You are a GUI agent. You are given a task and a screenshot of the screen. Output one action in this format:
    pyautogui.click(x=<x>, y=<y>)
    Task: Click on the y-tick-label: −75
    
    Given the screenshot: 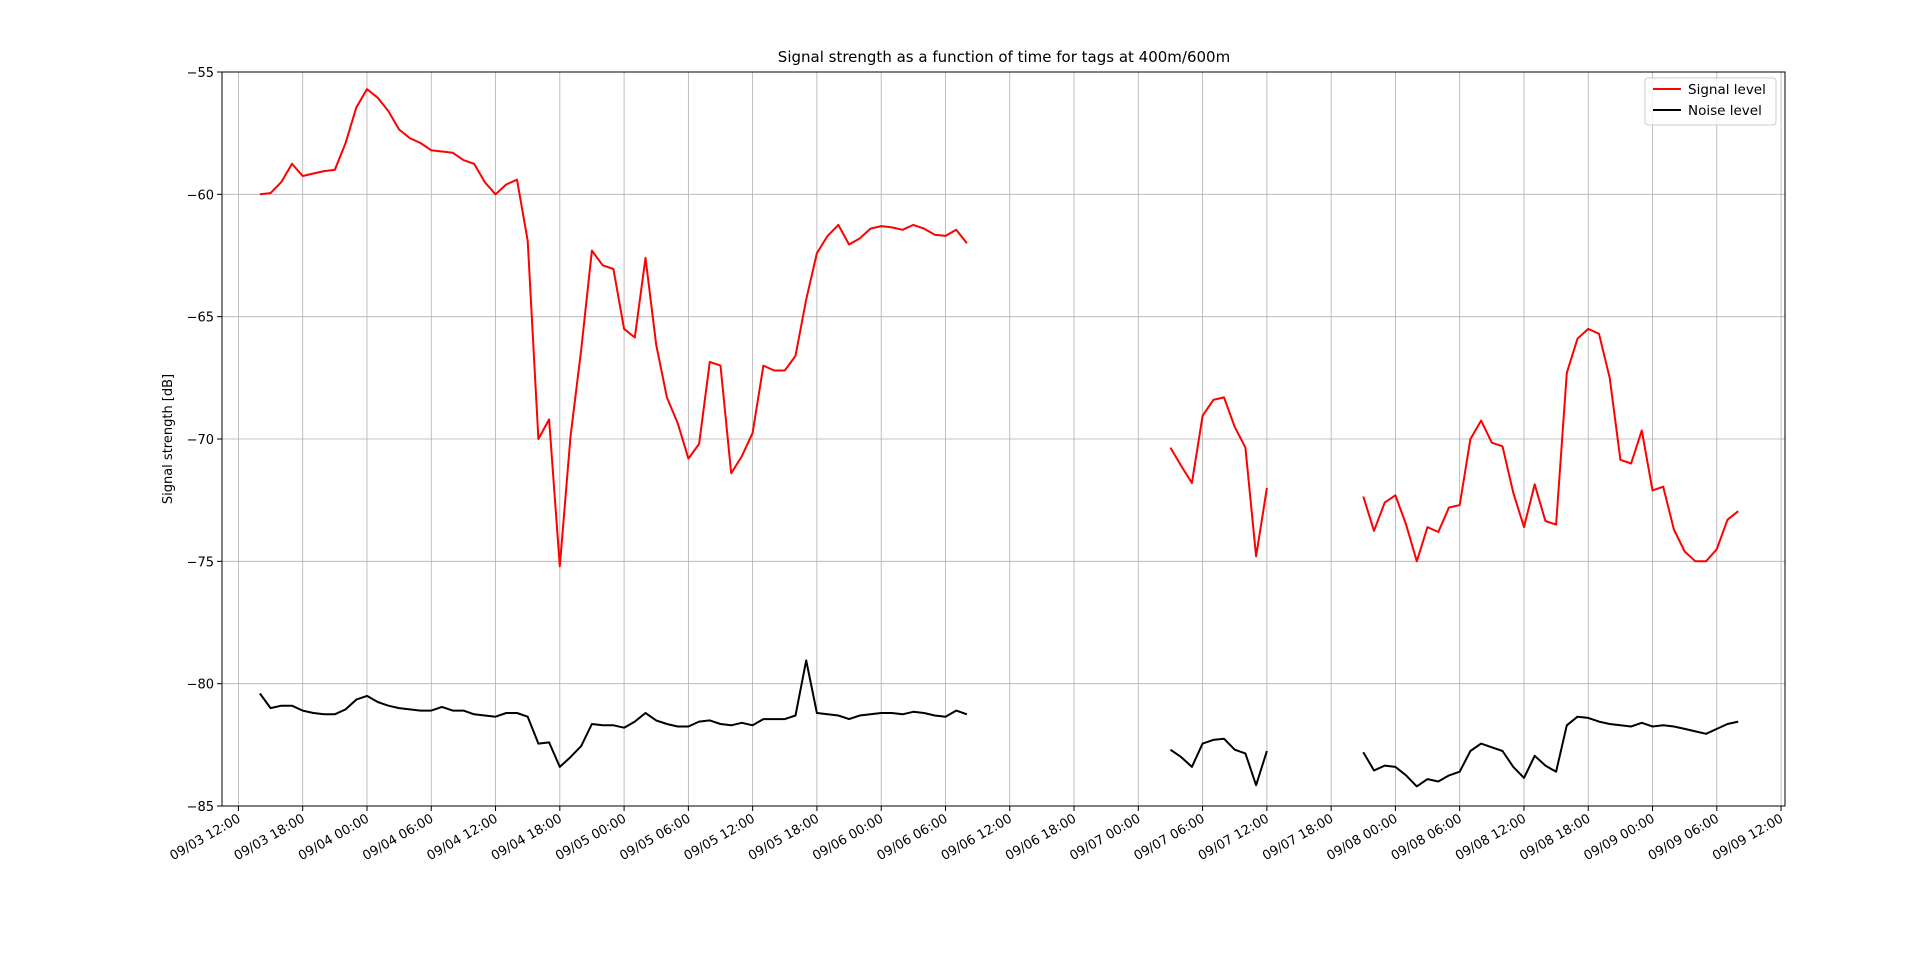 What is the action you would take?
    pyautogui.click(x=200, y=562)
    